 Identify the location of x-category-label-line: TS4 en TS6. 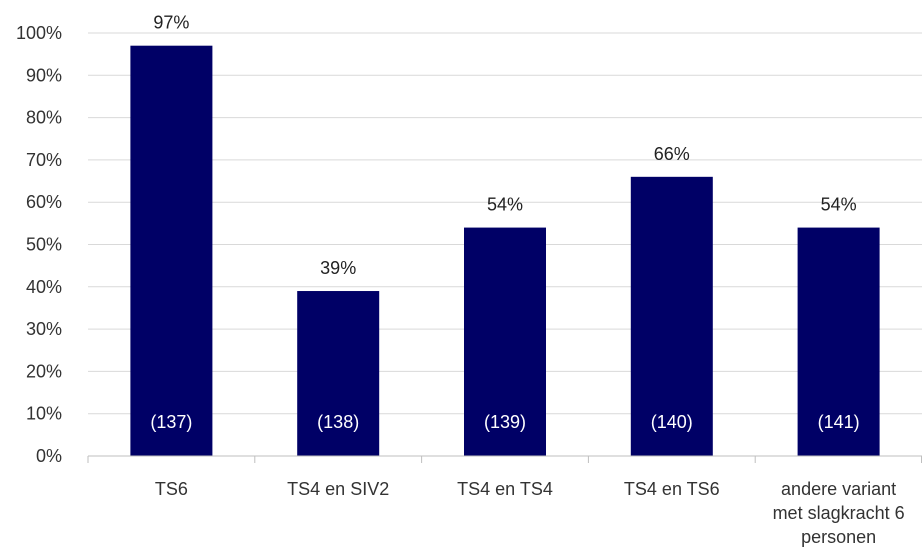
(672, 489).